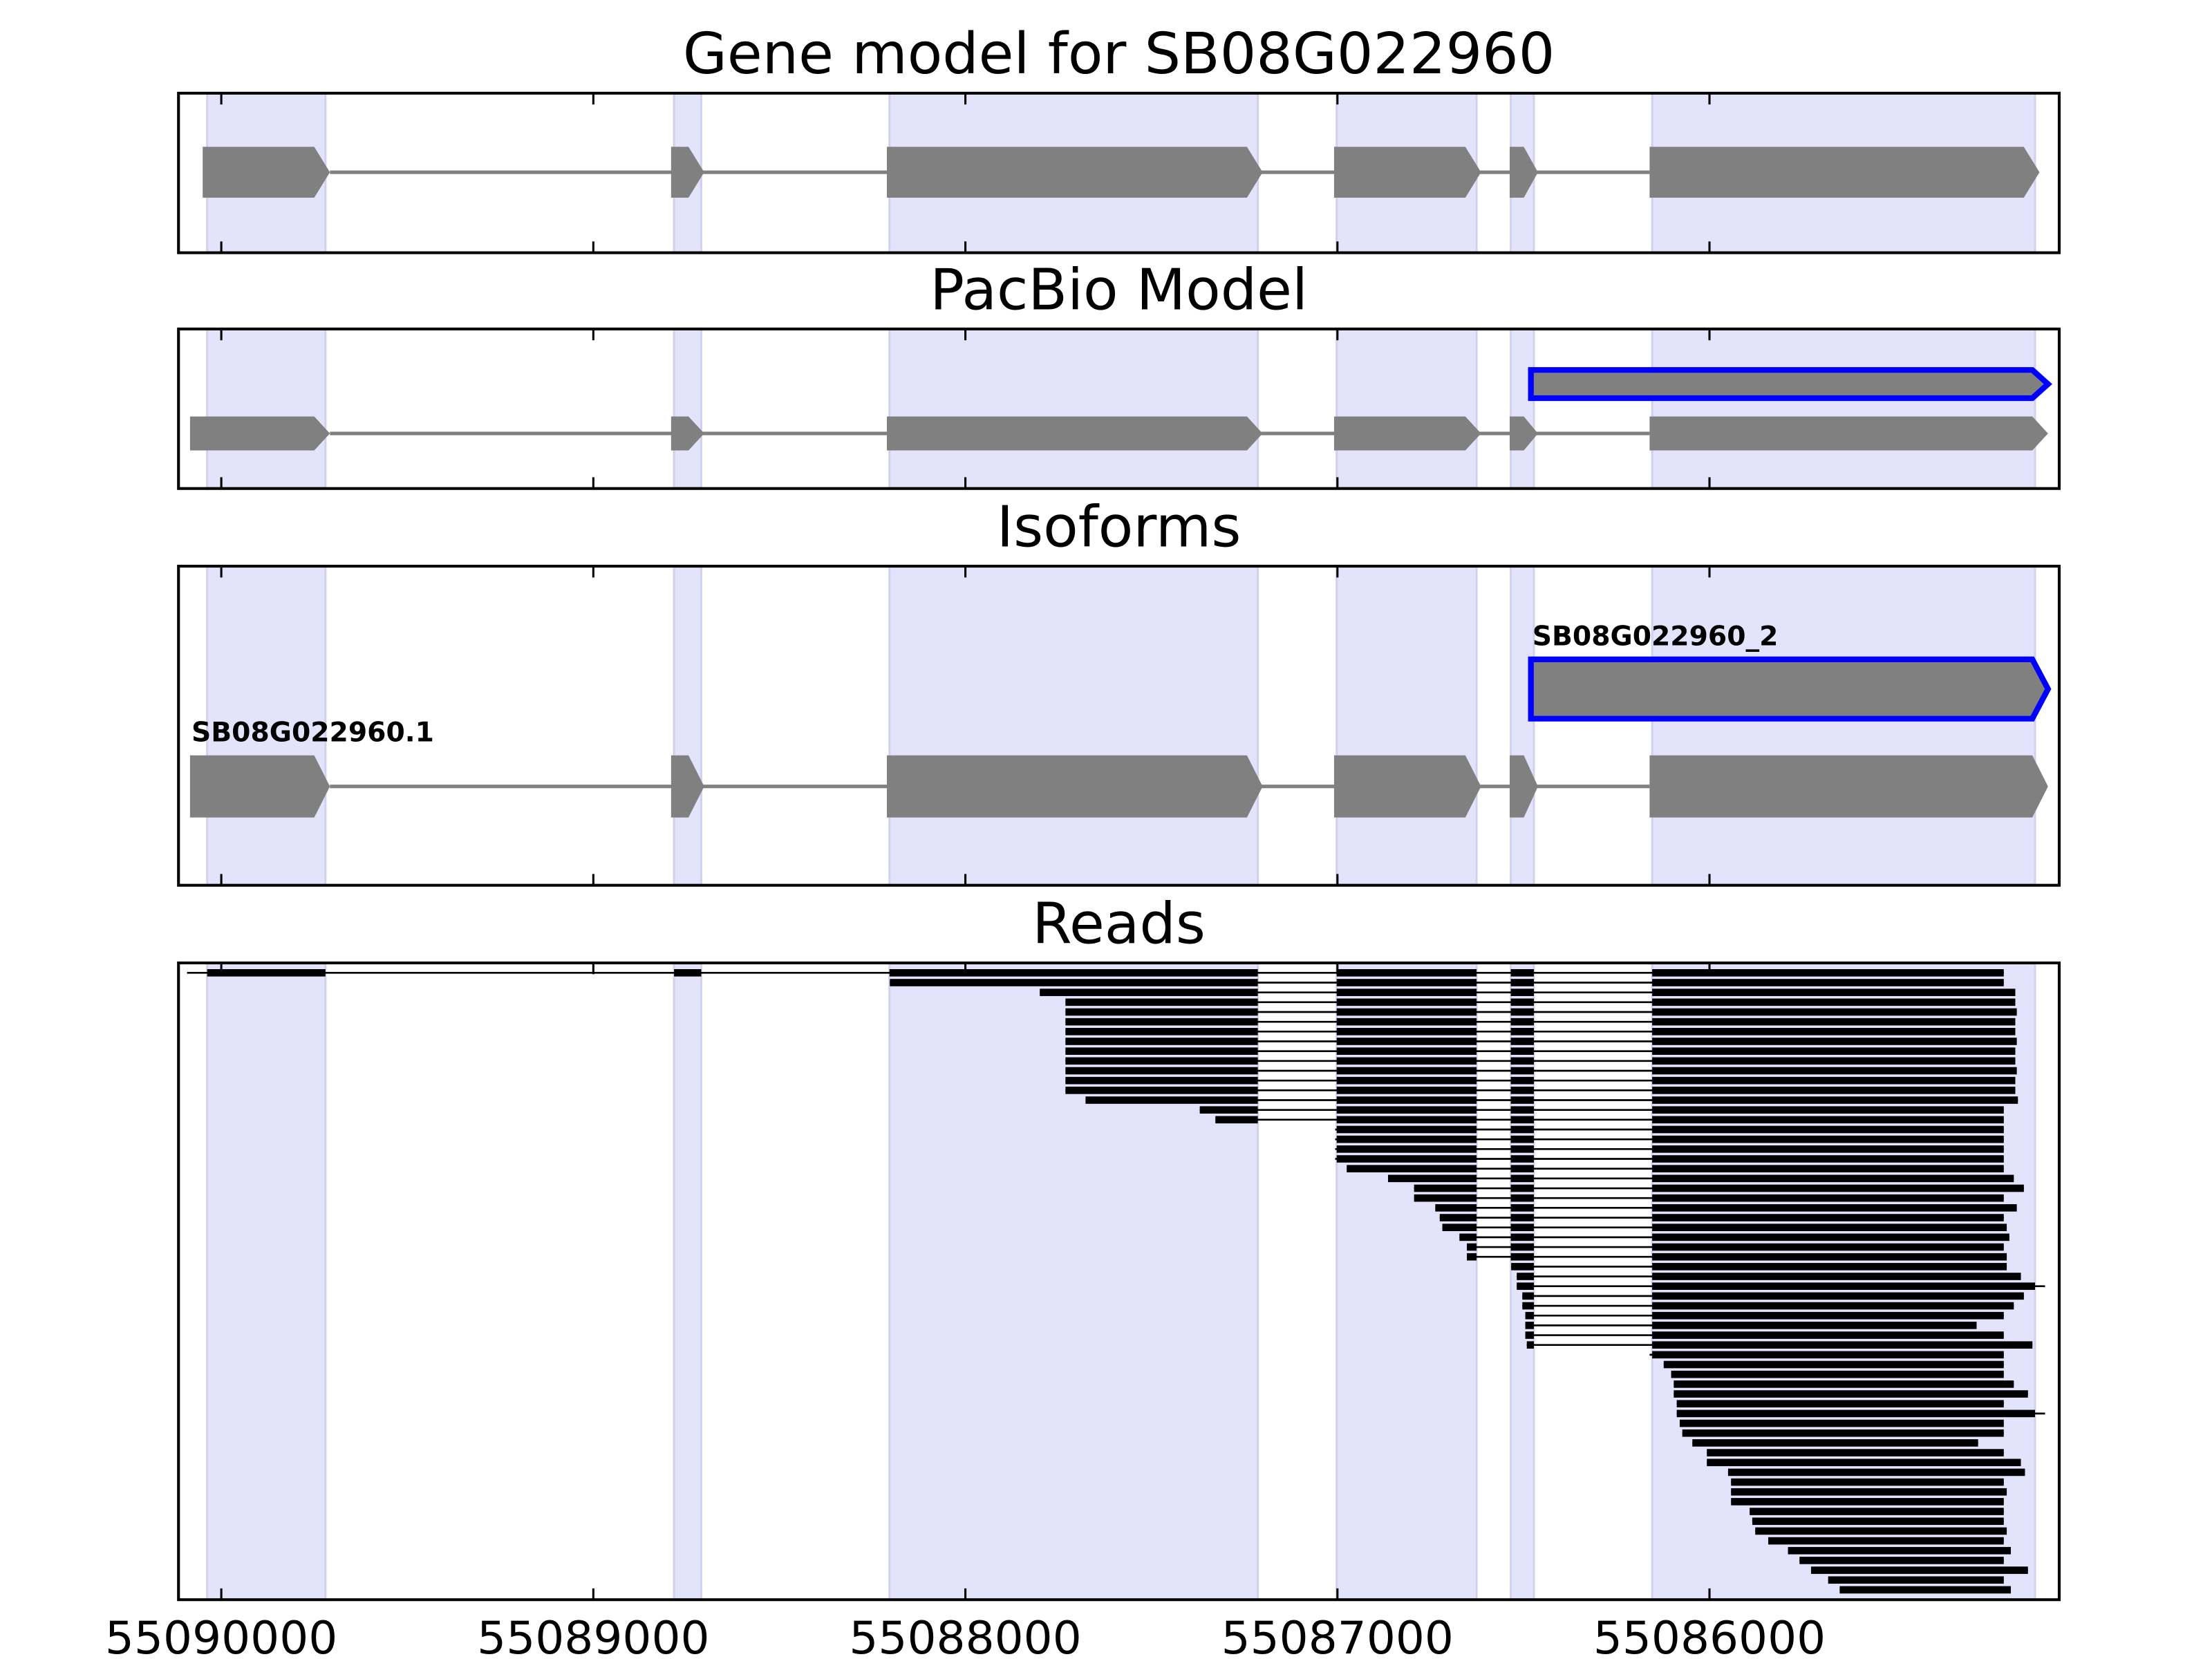 The width and height of the screenshot is (2212, 1659). What do you see at coordinates (593, 1635) in the screenshot?
I see `x-tick-label: 55089000` at bounding box center [593, 1635].